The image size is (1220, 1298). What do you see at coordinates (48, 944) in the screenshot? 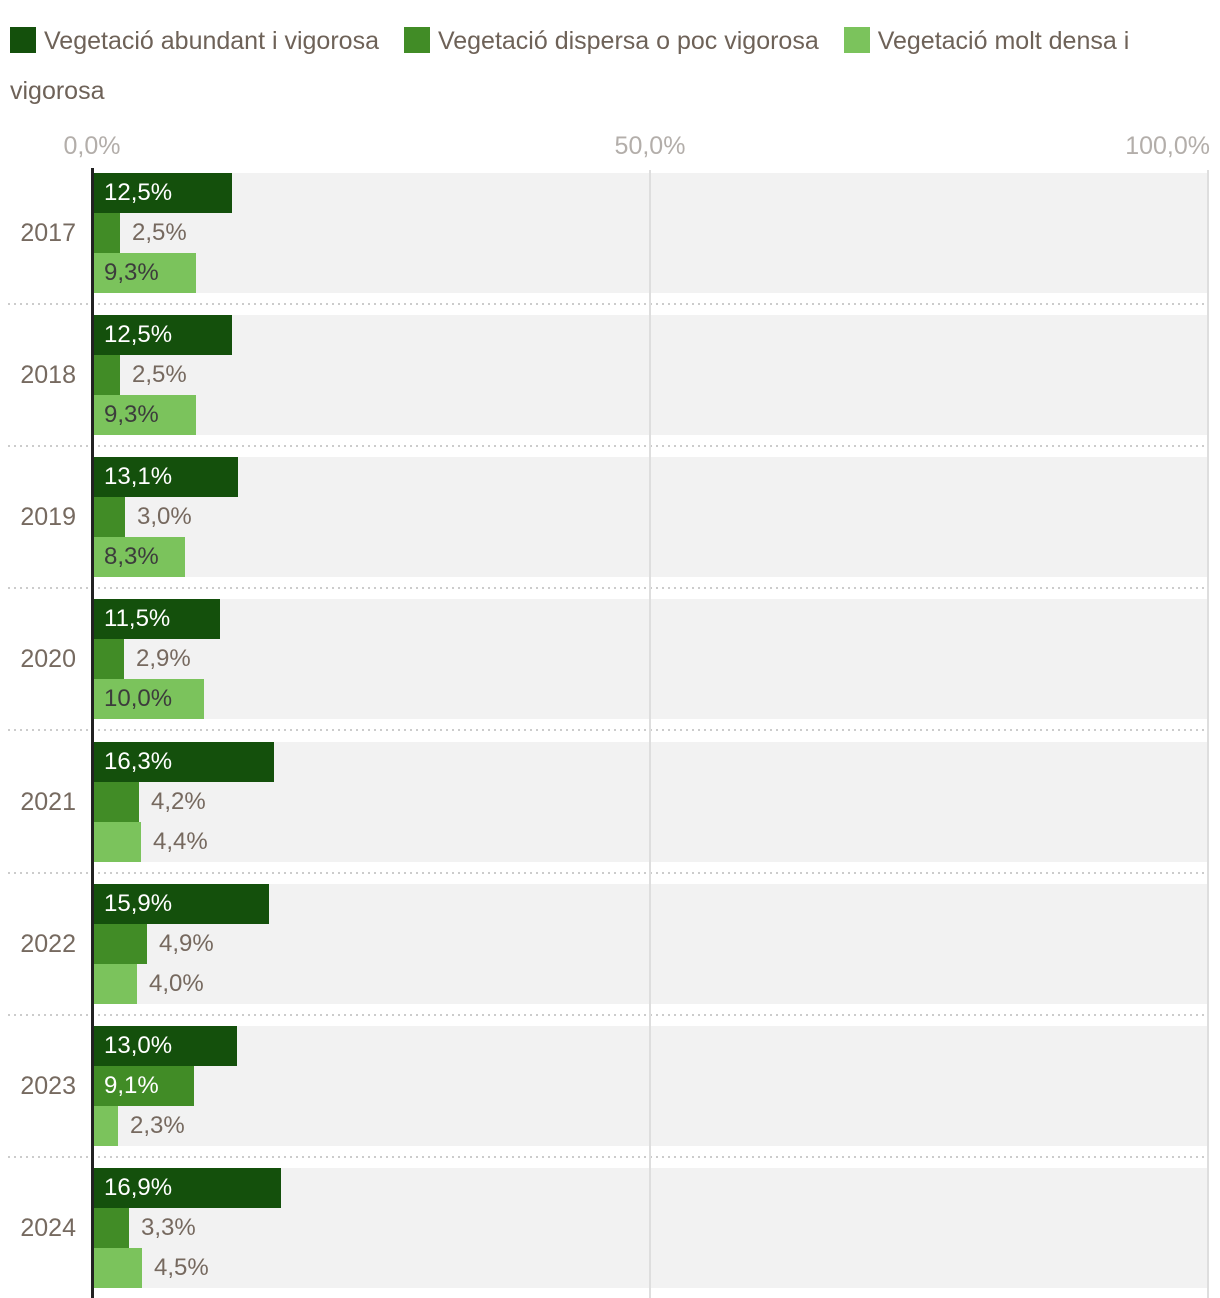
I see `year-label-2022: 2022` at bounding box center [48, 944].